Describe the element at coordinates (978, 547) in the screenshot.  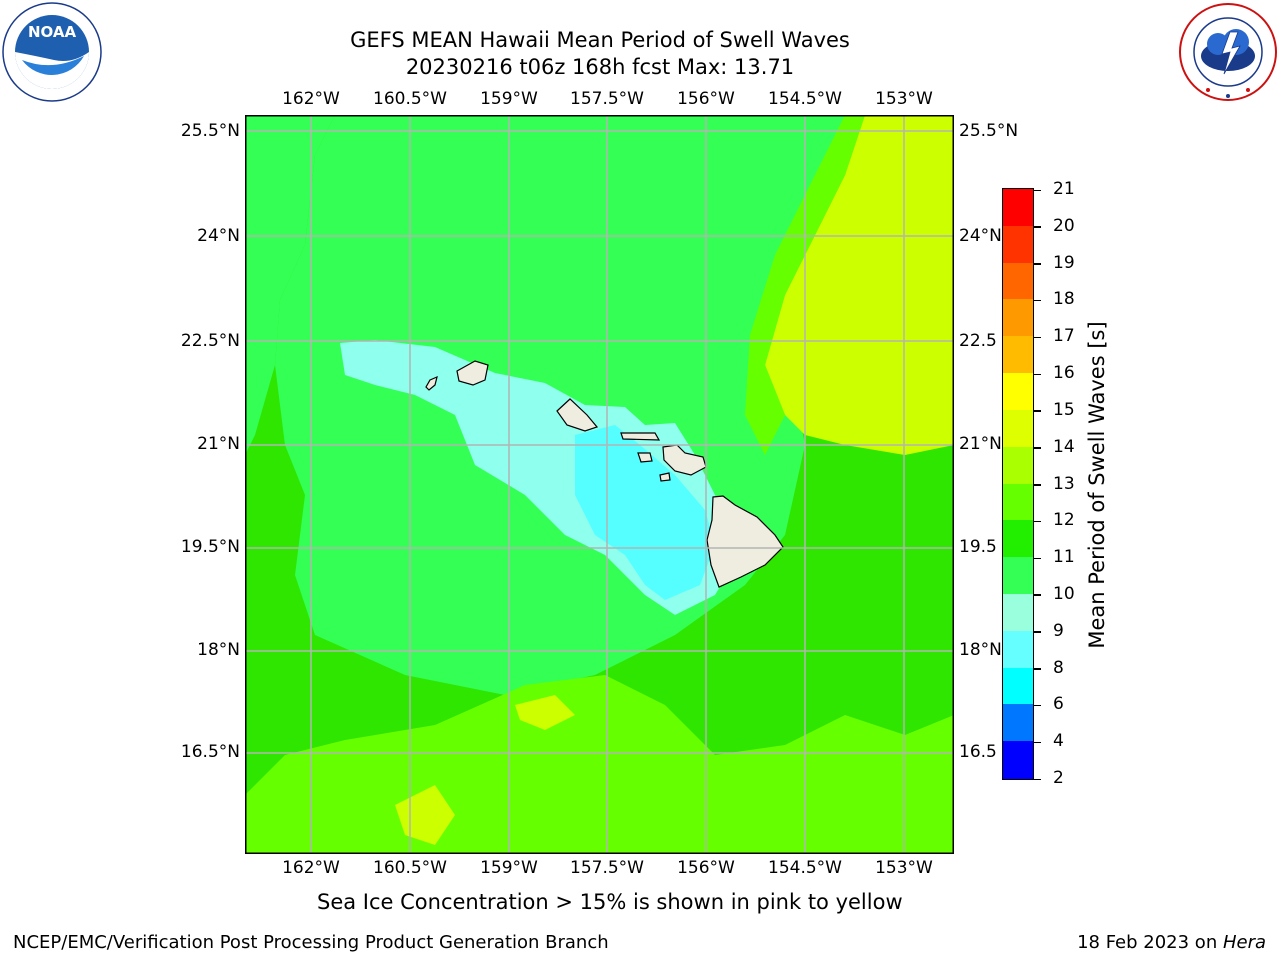
I see `lat-label-right: 19.5` at that location.